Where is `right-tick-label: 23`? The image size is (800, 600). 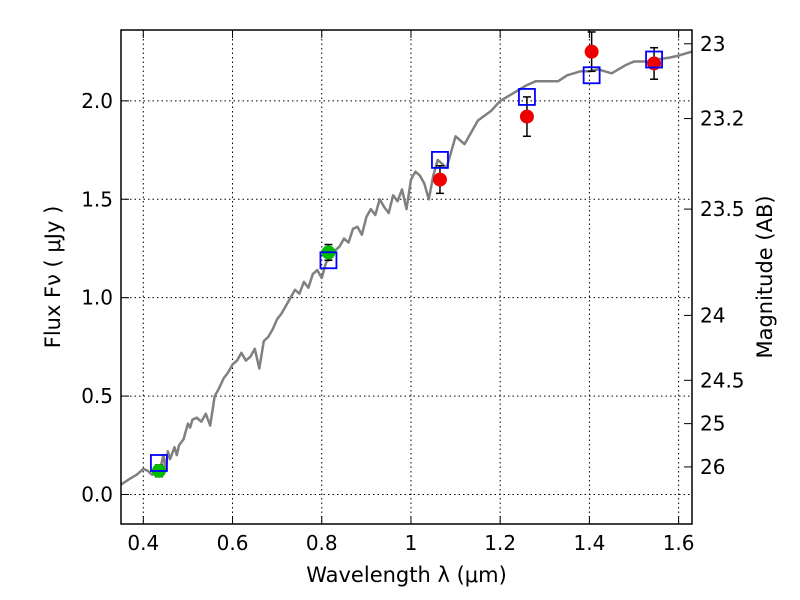 right-tick-label: 23 is located at coordinates (712, 44).